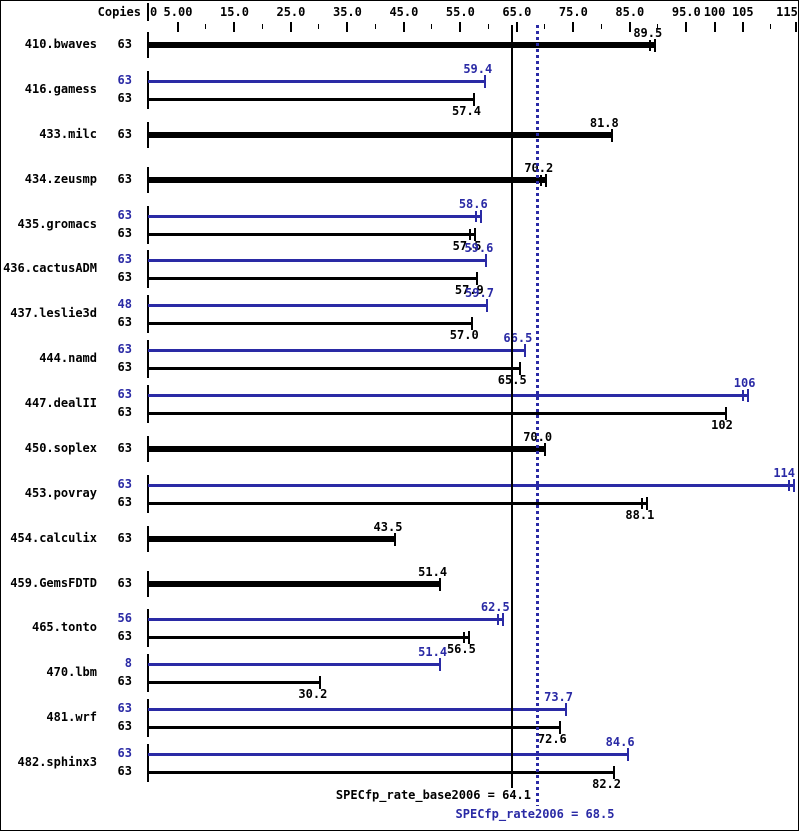  I want to click on value-label: 58.6, so click(473, 204).